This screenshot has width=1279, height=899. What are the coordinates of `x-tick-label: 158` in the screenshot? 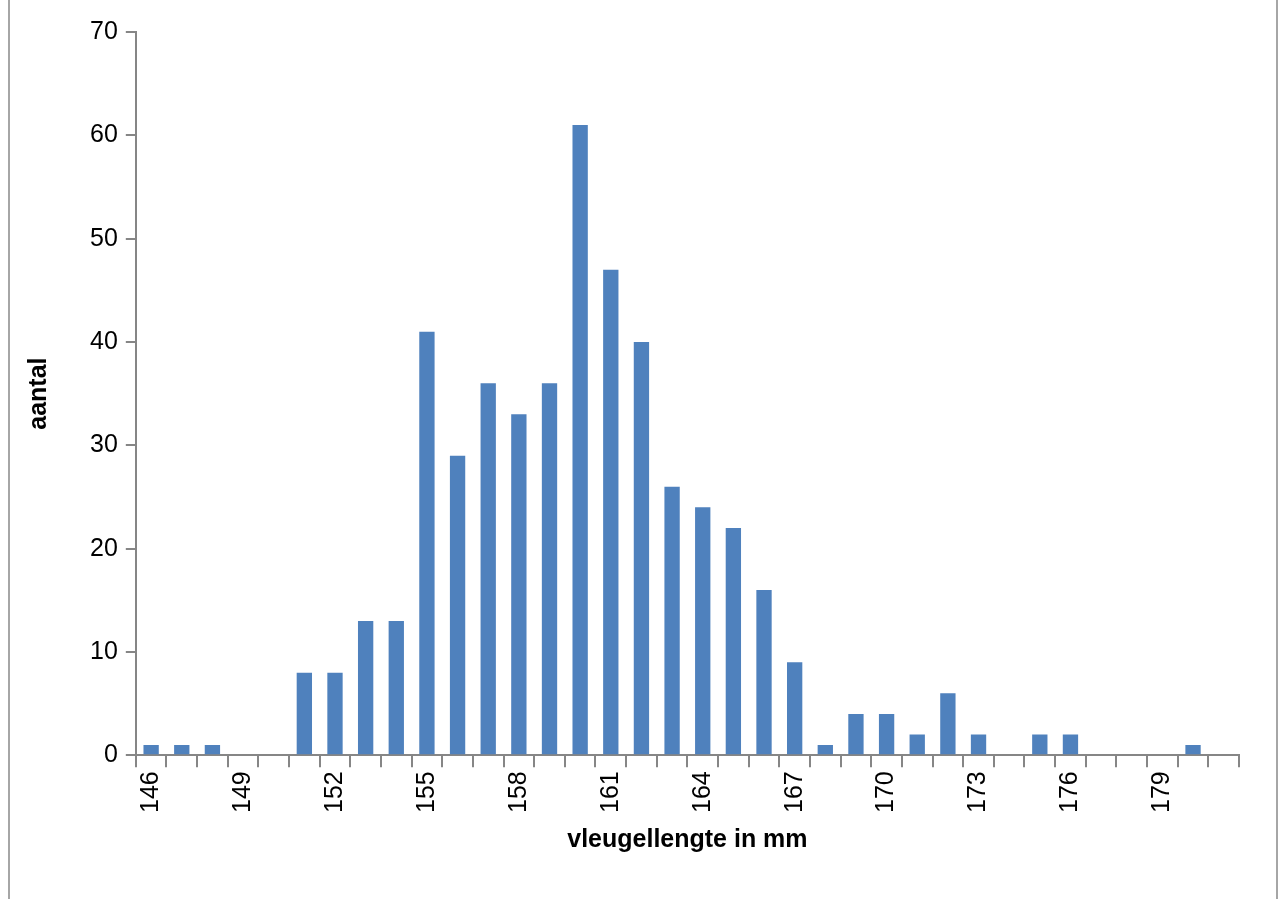 It's located at (516, 792).